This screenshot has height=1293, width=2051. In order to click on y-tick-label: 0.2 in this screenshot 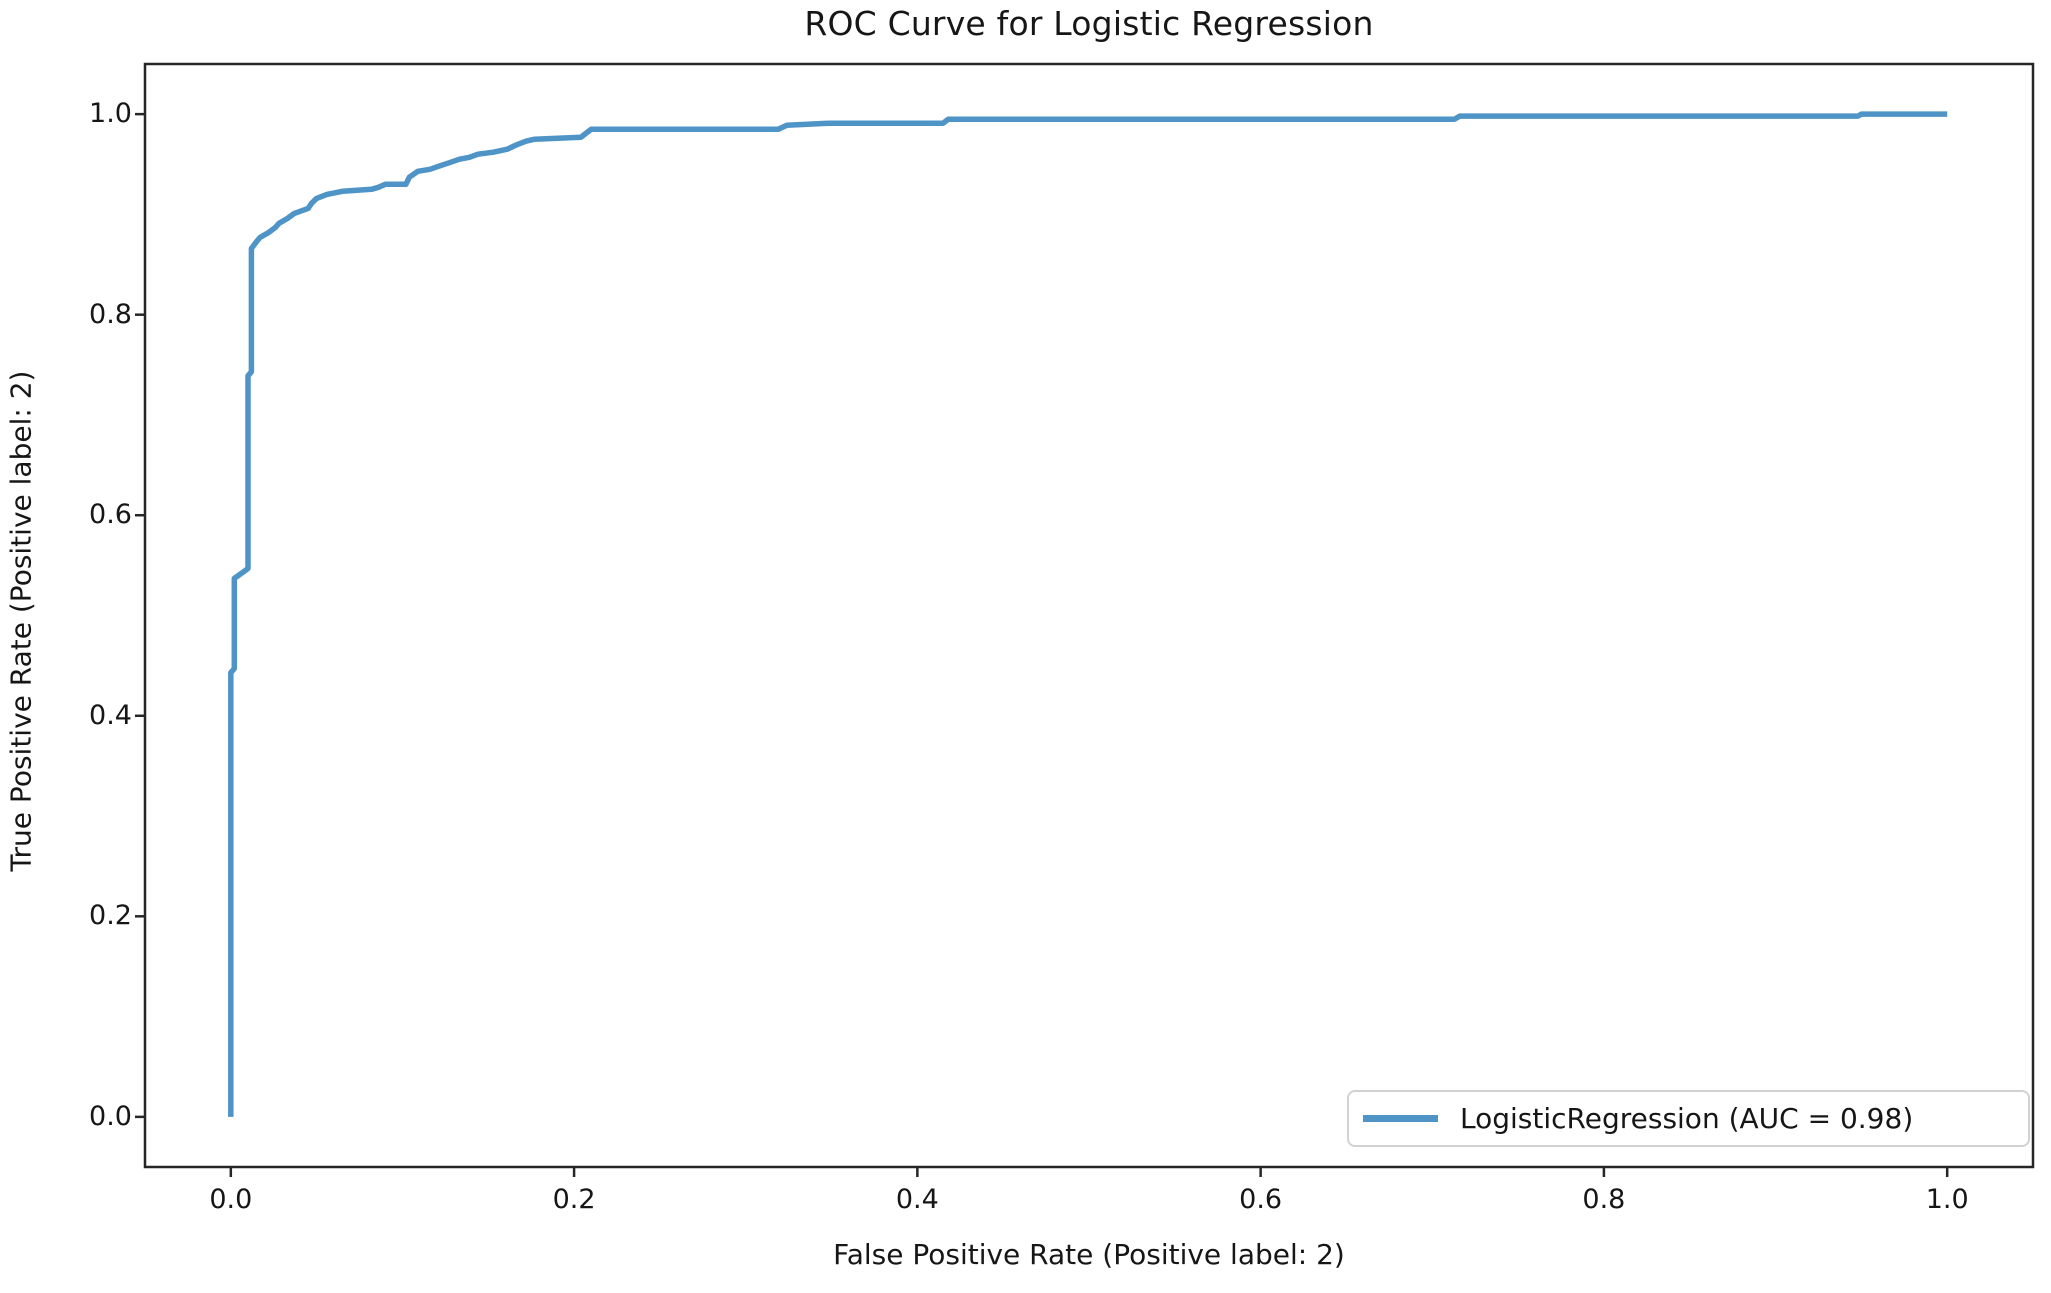, I will do `click(110, 916)`.